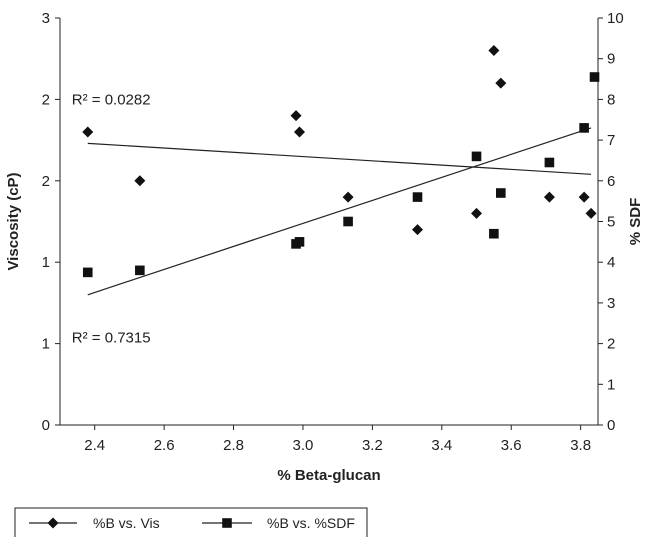 The height and width of the screenshot is (537, 649). Describe the element at coordinates (580, 445) in the screenshot. I see `x-tick-label: 3.8` at that location.